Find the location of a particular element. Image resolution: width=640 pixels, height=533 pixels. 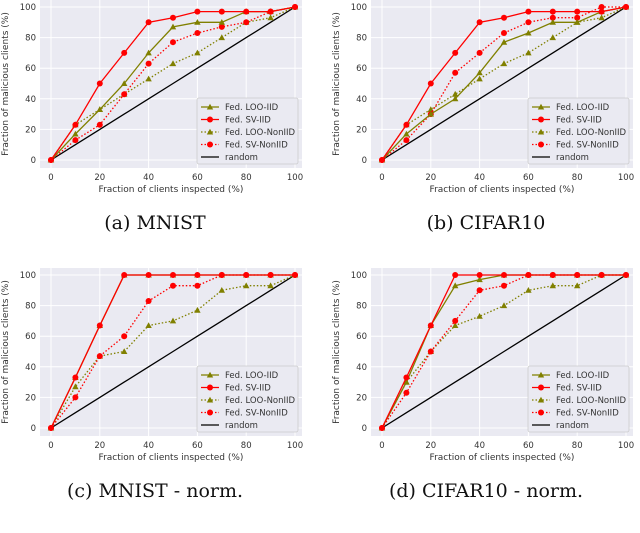

x-tick-label: 100 is located at coordinates (295, 446).